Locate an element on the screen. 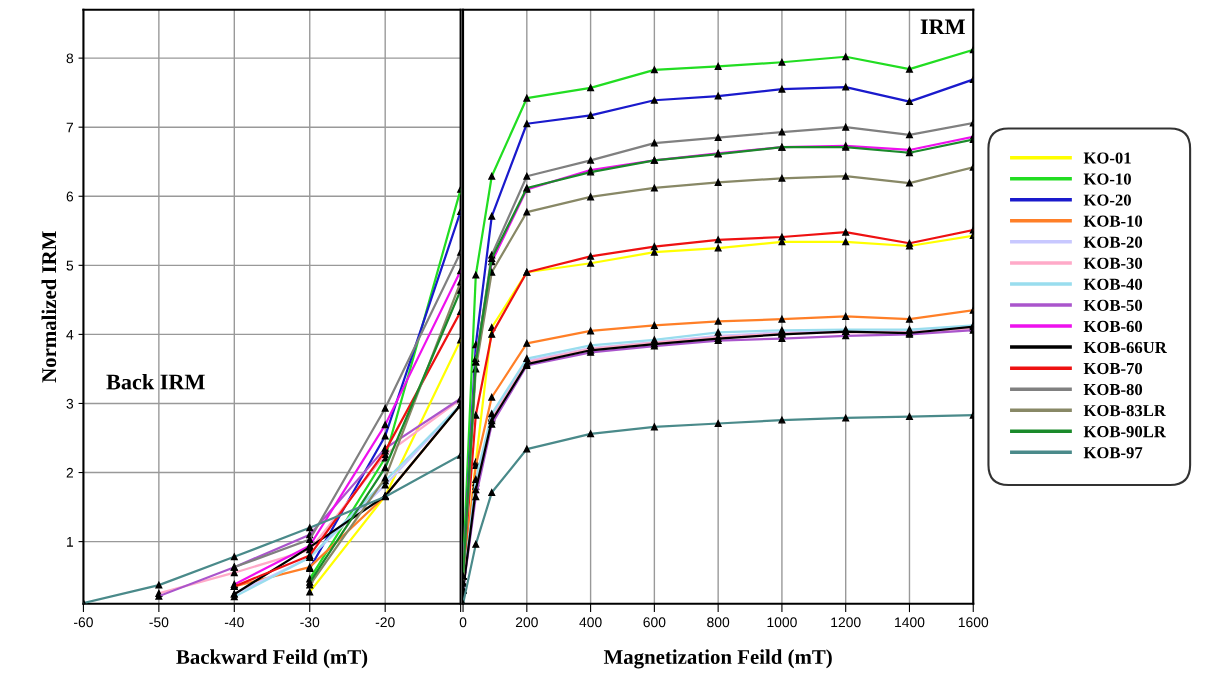 The image size is (1209, 698). x-tick-label: 1600 is located at coordinates (973, 622).